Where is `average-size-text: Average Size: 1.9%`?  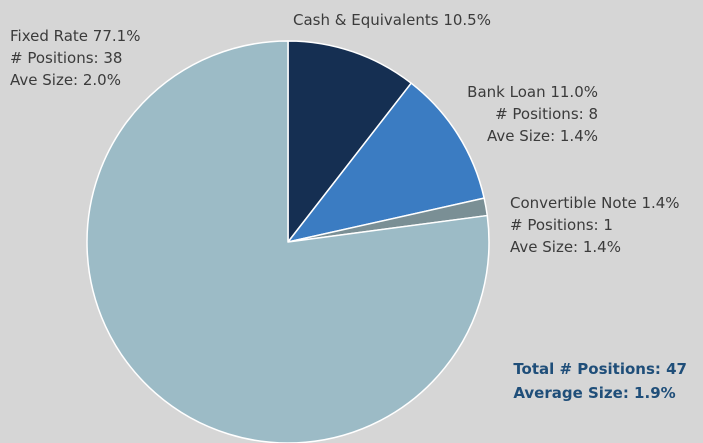
average-size-text: Average Size: 1.9% is located at coordinates (594, 393).